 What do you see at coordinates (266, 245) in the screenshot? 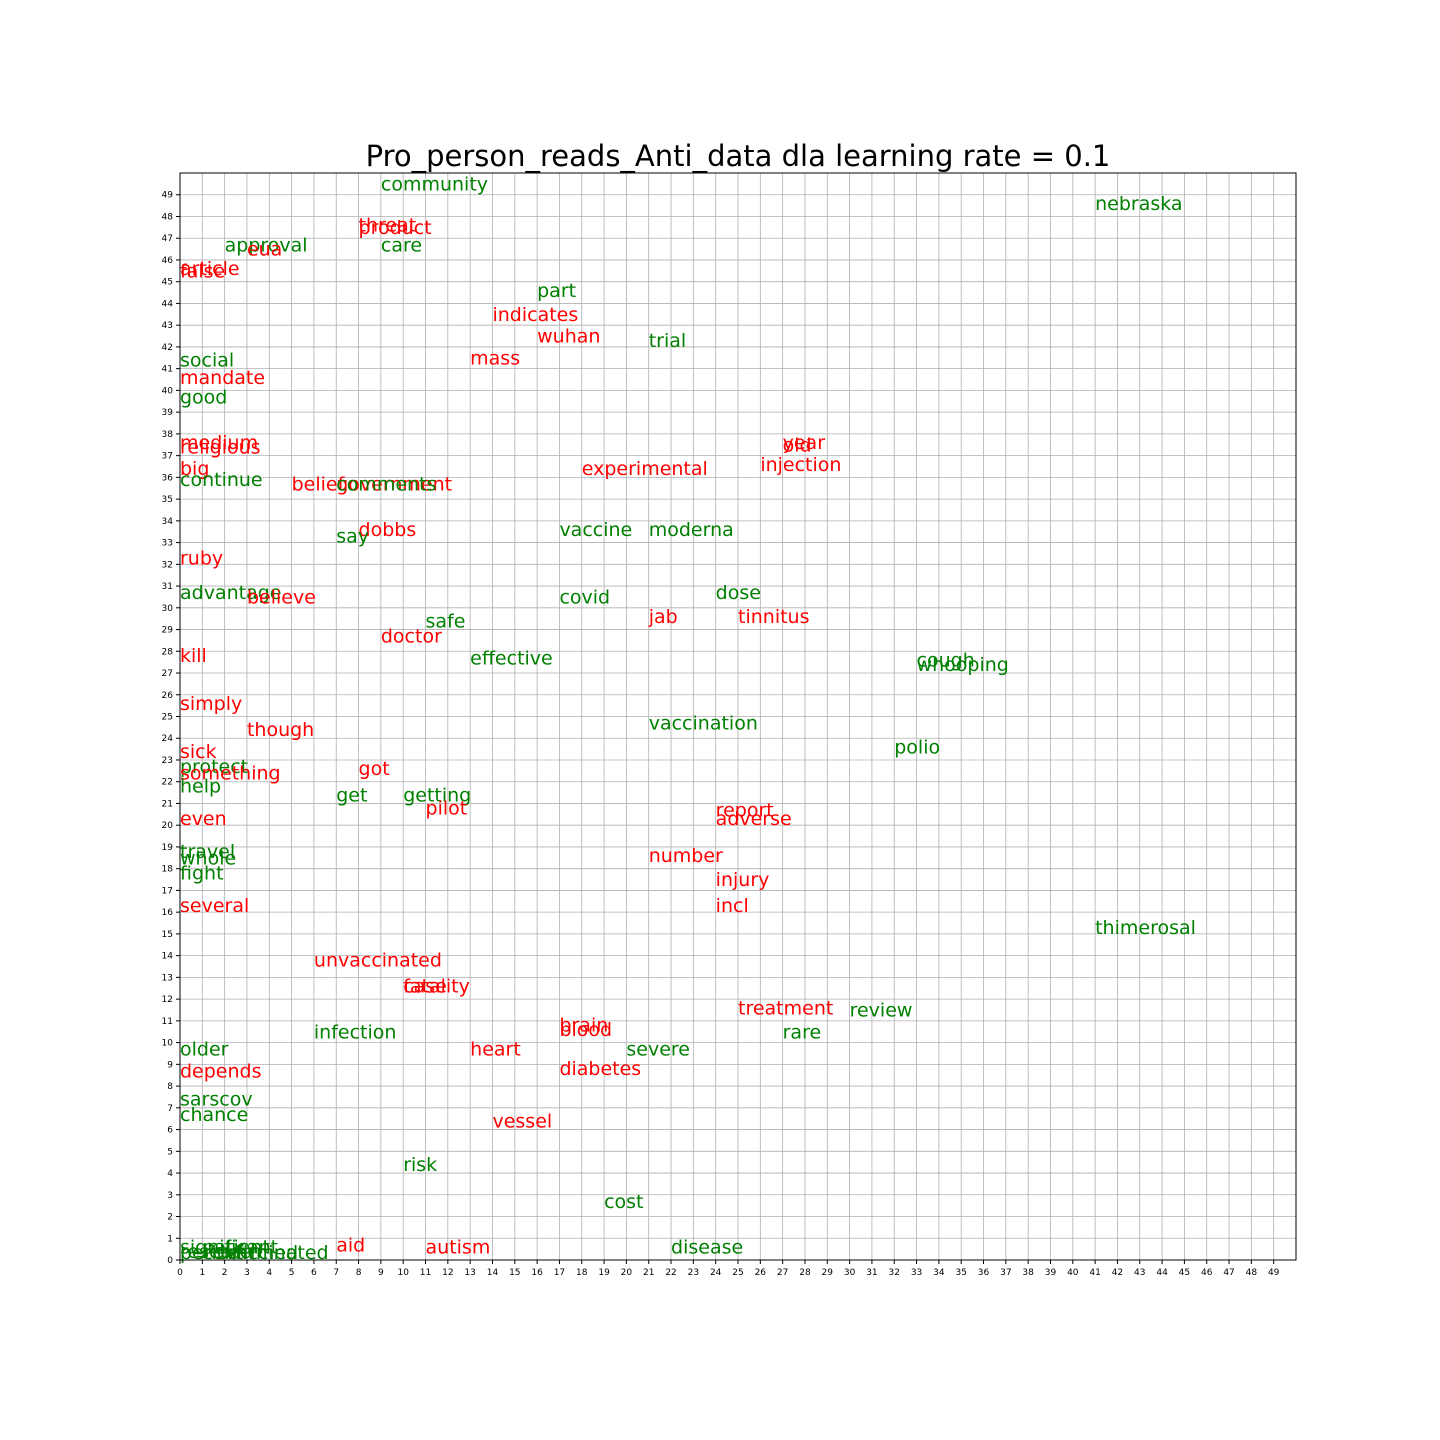
I see `word-label: approval` at bounding box center [266, 245].